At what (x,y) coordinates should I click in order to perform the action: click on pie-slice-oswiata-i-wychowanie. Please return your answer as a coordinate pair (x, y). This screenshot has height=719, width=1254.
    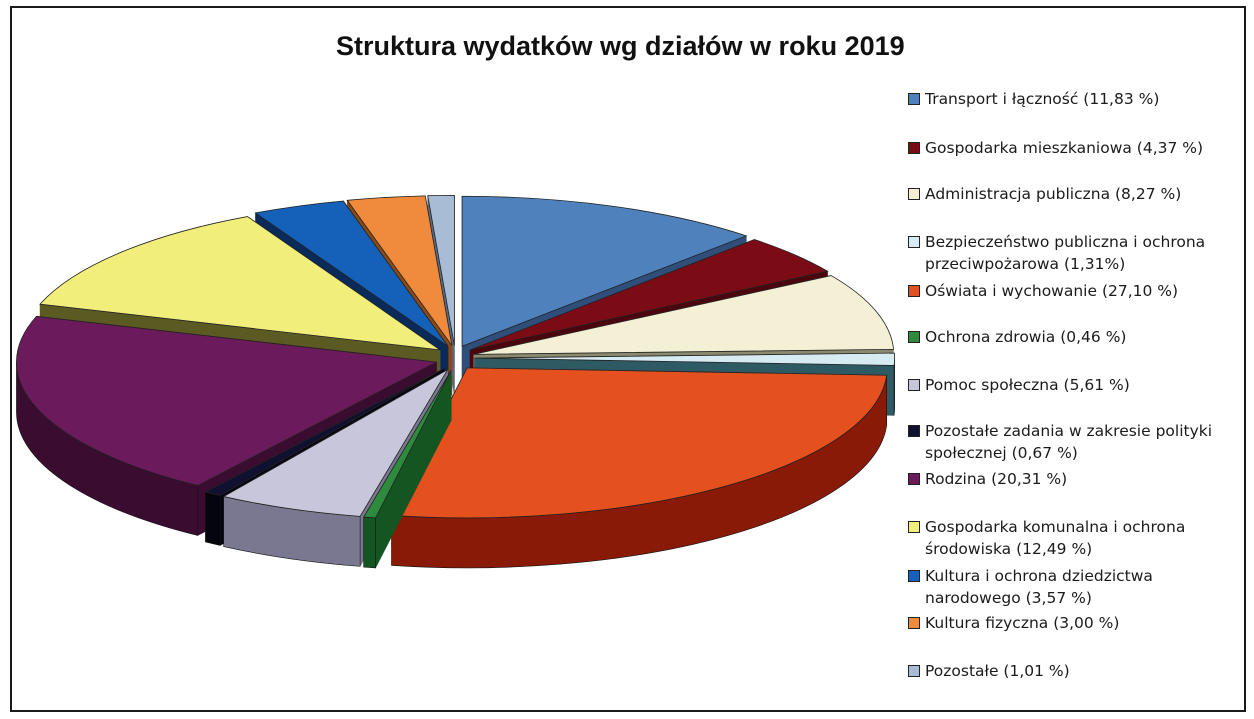
    Looking at the image, I should click on (639, 468).